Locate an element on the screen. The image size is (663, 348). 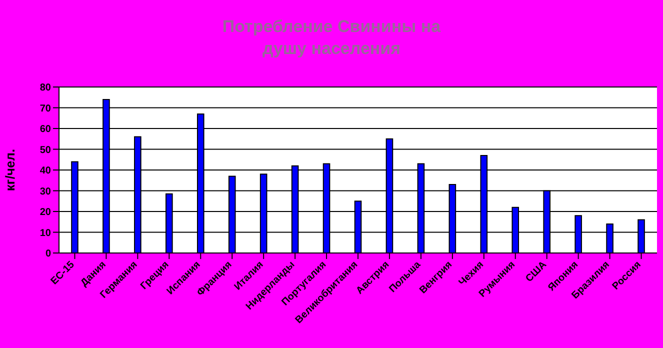
y-tick-label: 30 is located at coordinates (46, 192).